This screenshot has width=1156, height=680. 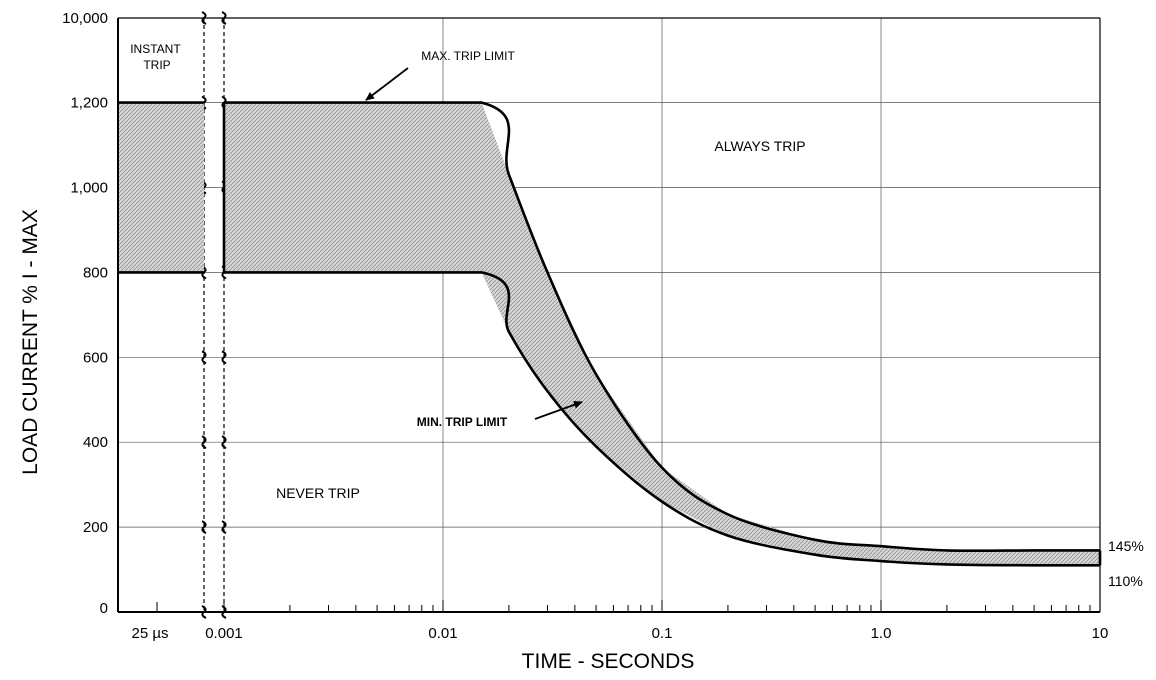 I want to click on y-tick-labels: 10,000 1,200 1,000 800 600 400 200 0, so click(x=85, y=313).